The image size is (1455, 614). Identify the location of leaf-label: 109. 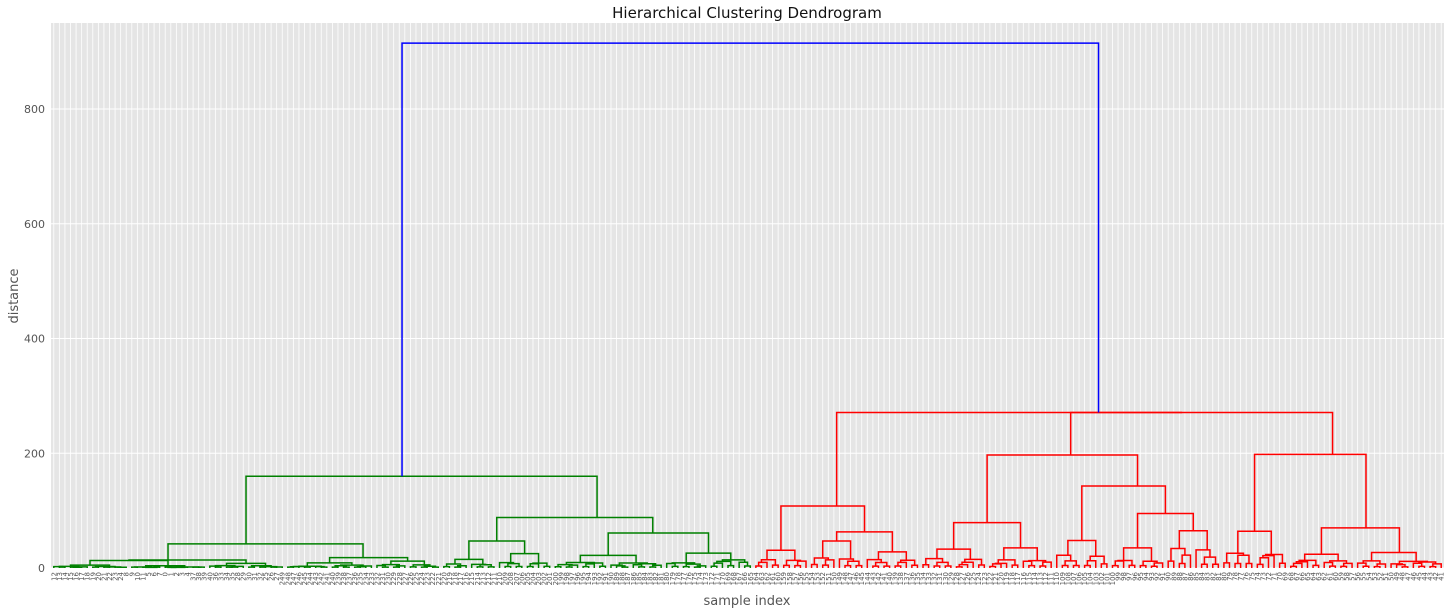
(1063, 578).